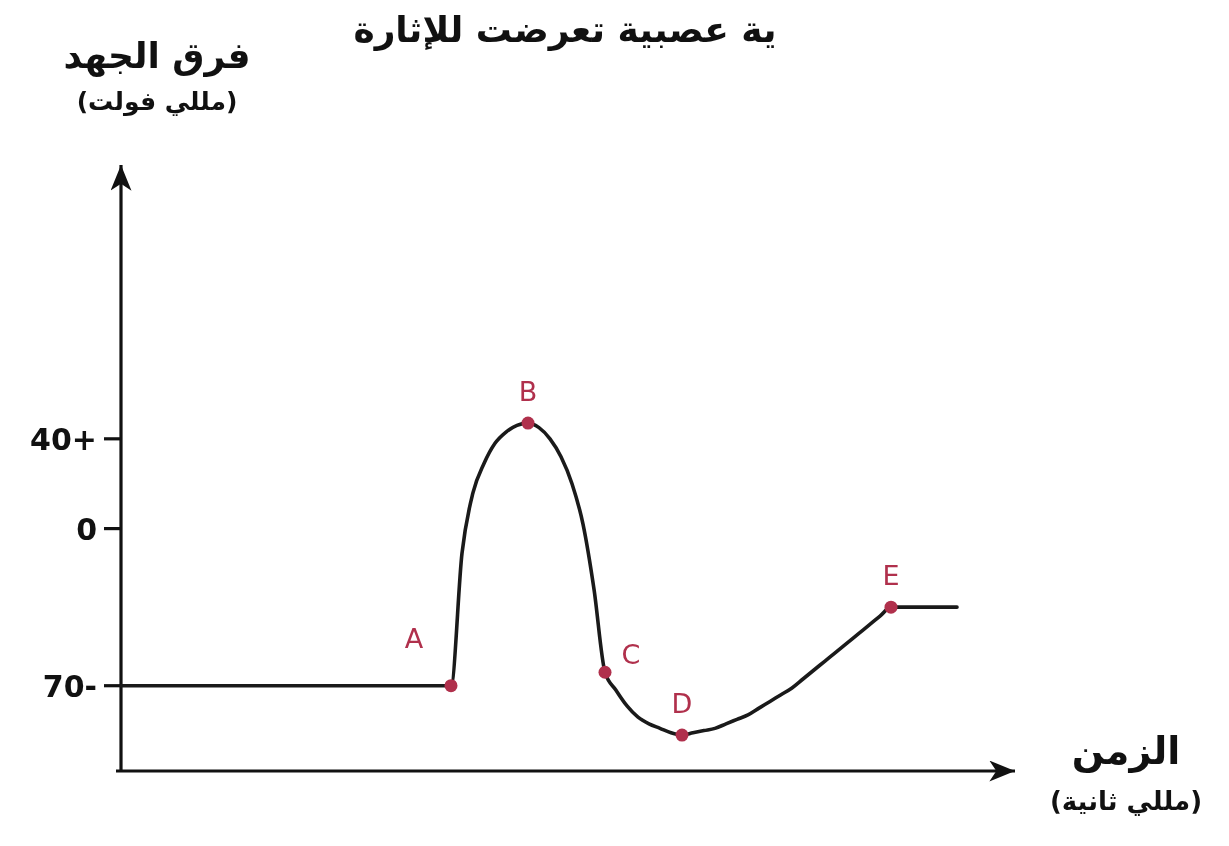 This screenshot has width=1229, height=846. What do you see at coordinates (891, 576) in the screenshot?
I see `label: E` at bounding box center [891, 576].